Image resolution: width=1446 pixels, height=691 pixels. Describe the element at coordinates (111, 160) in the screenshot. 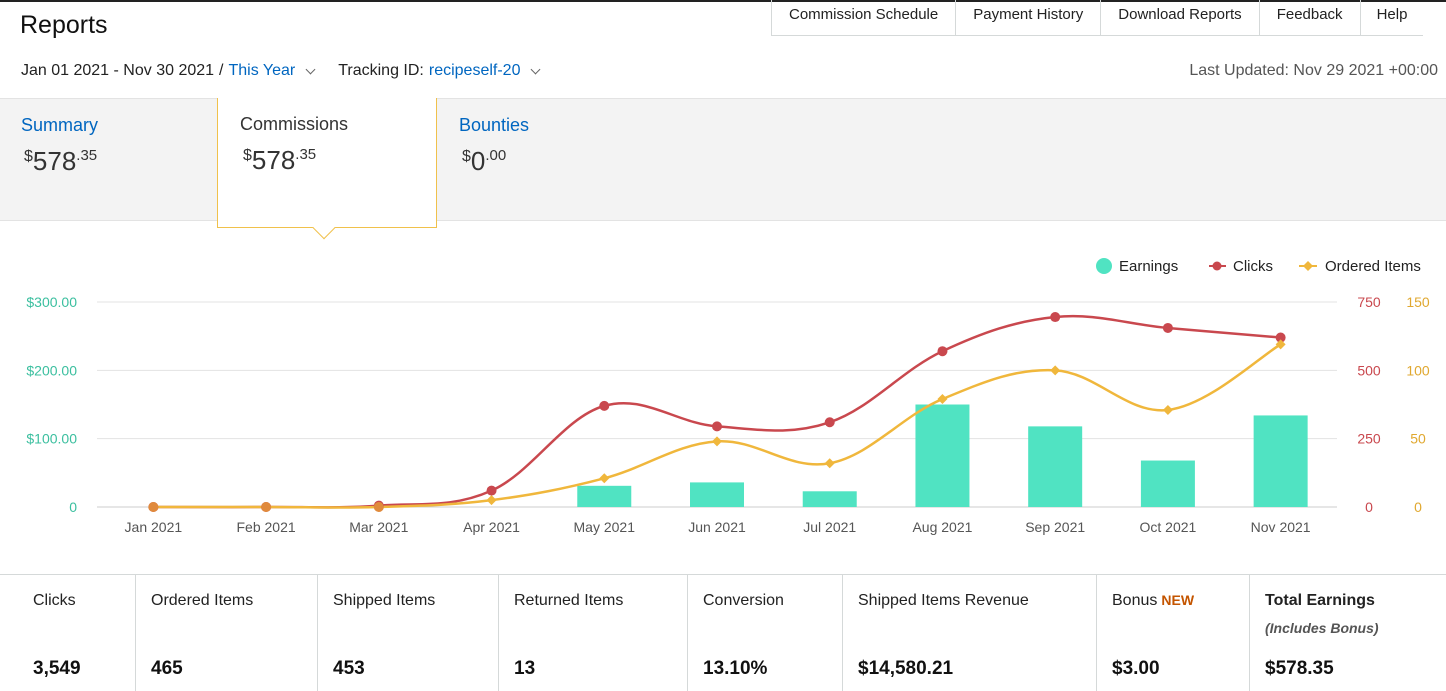

I see `tab-summary: Summary $578.35` at that location.